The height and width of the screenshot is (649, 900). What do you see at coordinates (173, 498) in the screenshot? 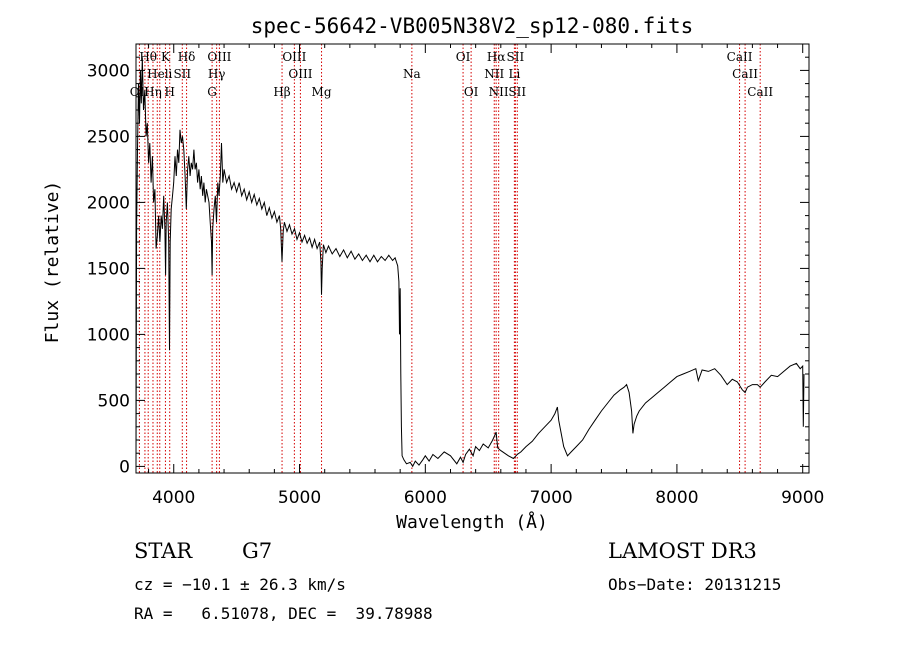
I see `x-tick-label: 4000` at bounding box center [173, 498].